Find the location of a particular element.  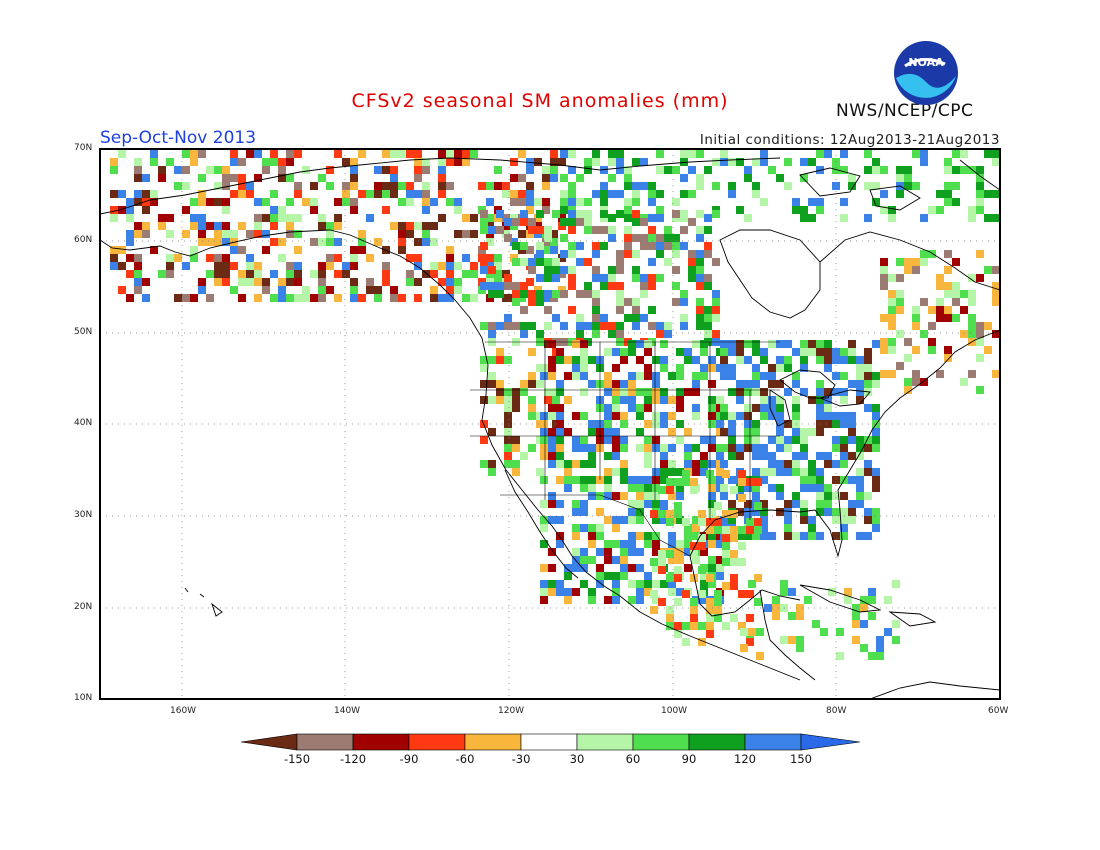

initial-conditions: Initial conditions: 12Aug2013-21Aug2013 is located at coordinates (849, 140).